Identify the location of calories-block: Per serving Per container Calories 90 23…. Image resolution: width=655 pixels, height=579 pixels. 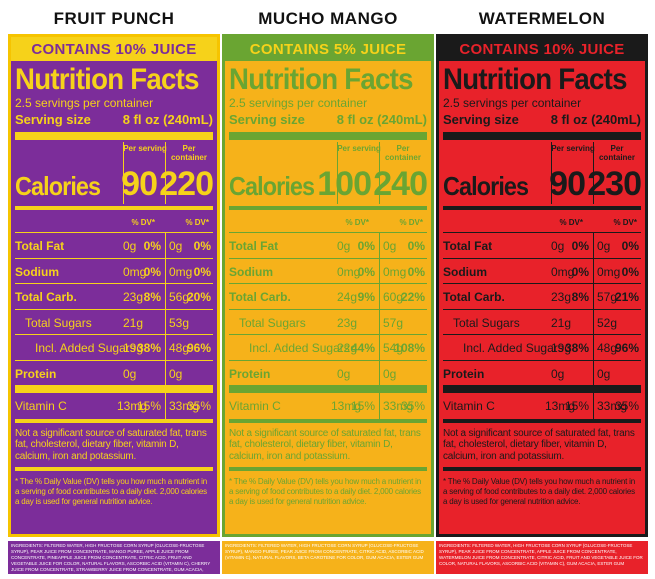
(542, 173).